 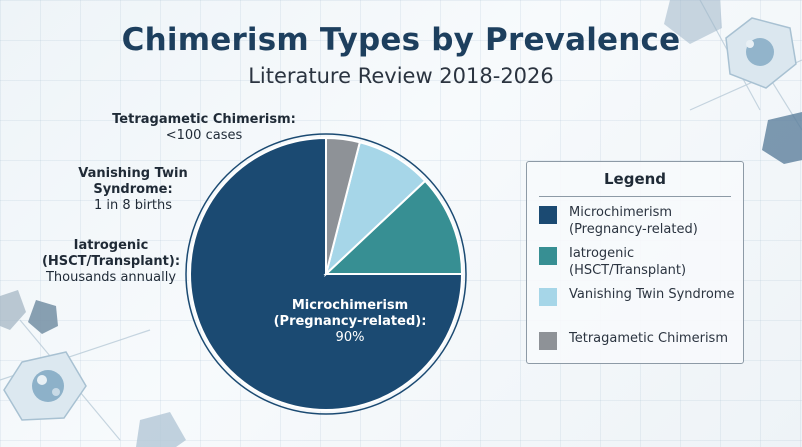 What do you see at coordinates (350, 337) in the screenshot?
I see `slice-label-value: 90%` at bounding box center [350, 337].